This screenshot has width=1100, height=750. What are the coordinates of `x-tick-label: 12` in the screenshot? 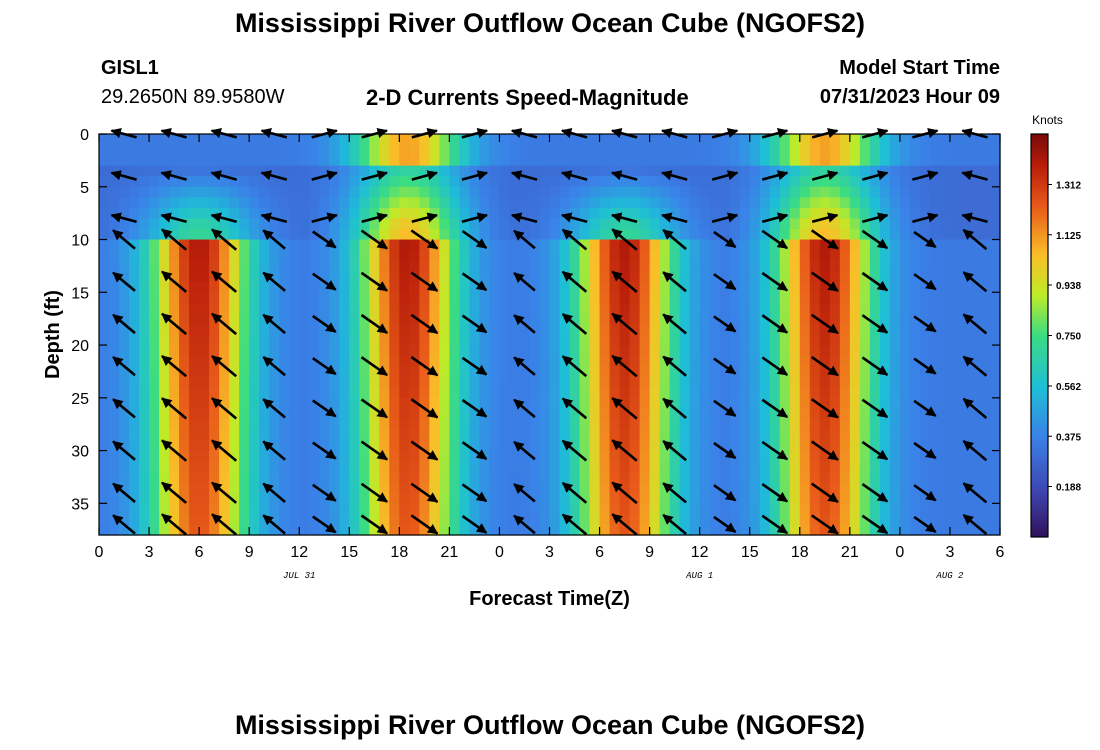 It's located at (299, 552).